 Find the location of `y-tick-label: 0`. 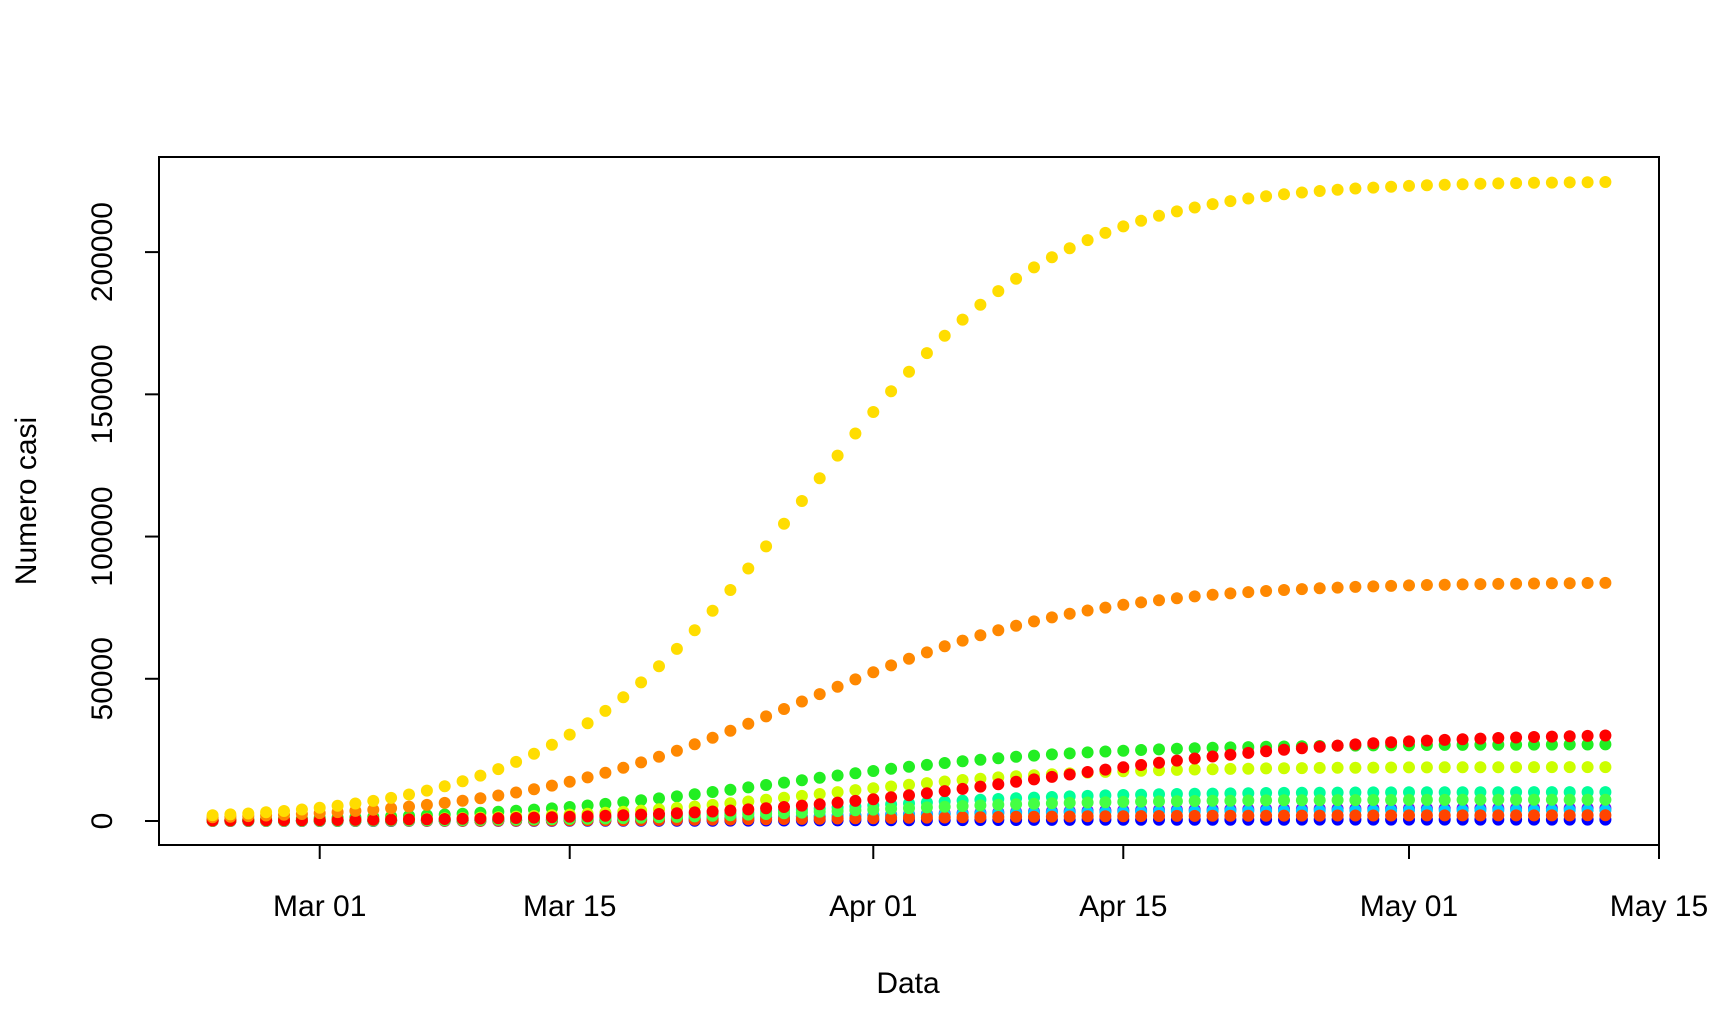

y-tick-label: 0 is located at coordinates (102, 821).